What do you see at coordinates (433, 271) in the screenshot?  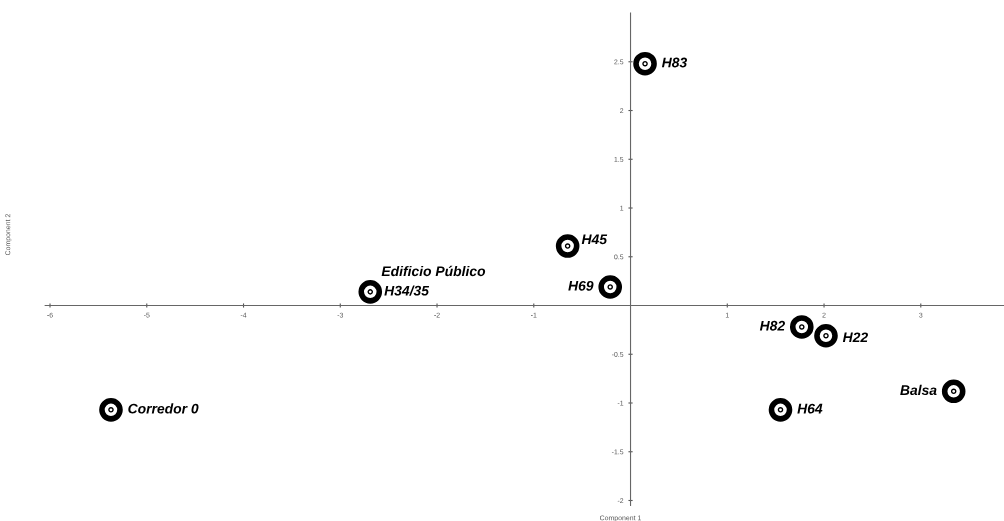 I see `annotation: Edificio Público` at bounding box center [433, 271].